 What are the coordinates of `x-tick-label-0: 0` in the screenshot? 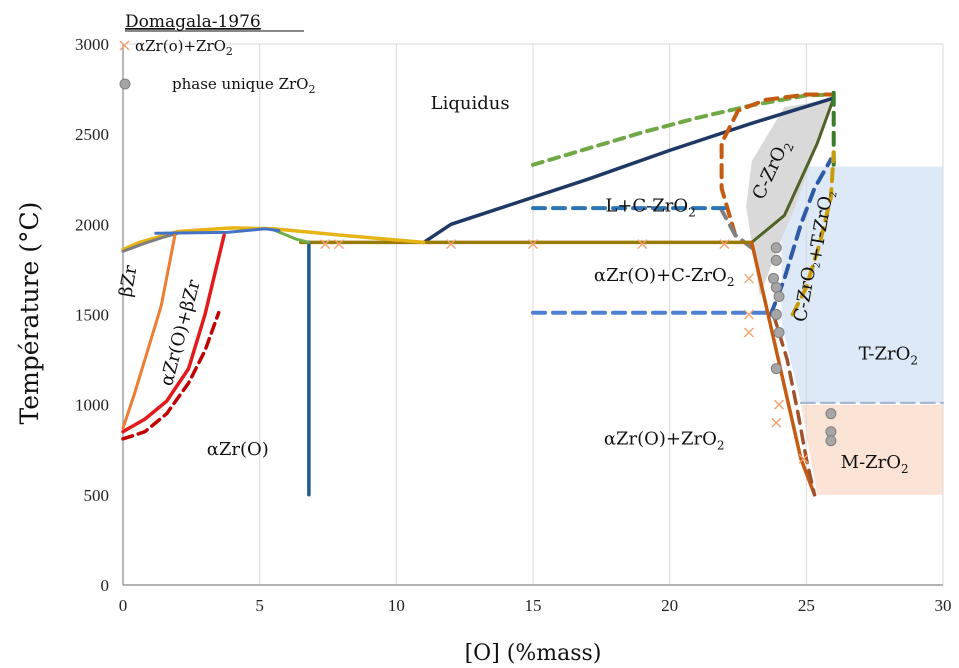 It's located at (123, 605).